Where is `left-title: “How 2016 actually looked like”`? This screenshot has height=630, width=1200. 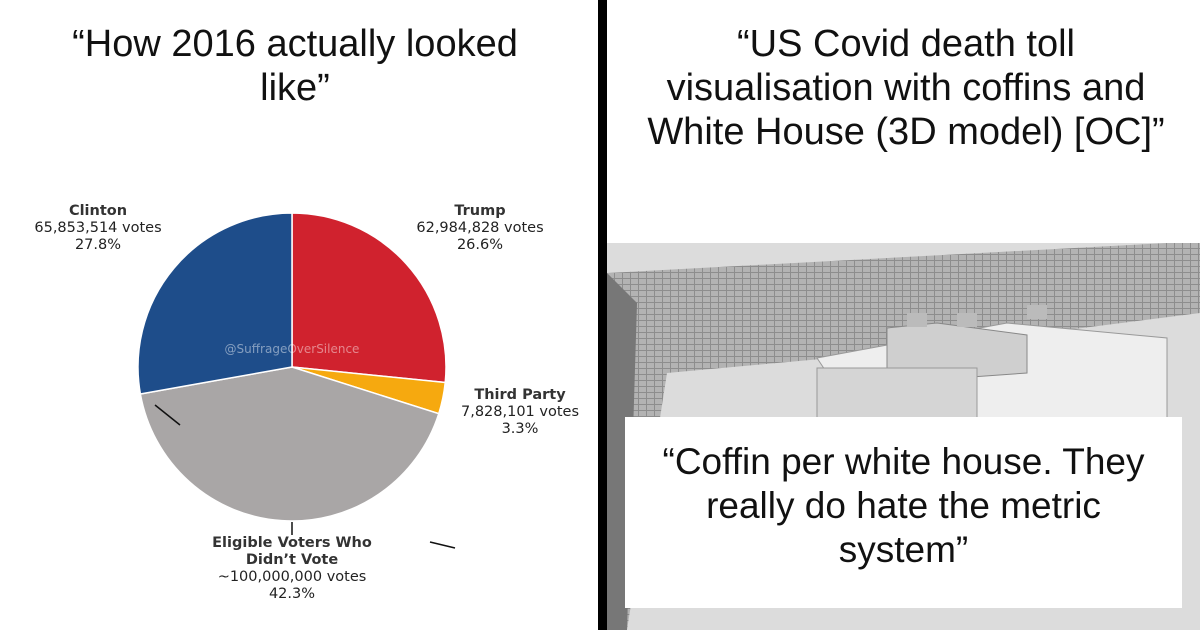
left-title: “How 2016 actually looked like” is located at coordinates (295, 66).